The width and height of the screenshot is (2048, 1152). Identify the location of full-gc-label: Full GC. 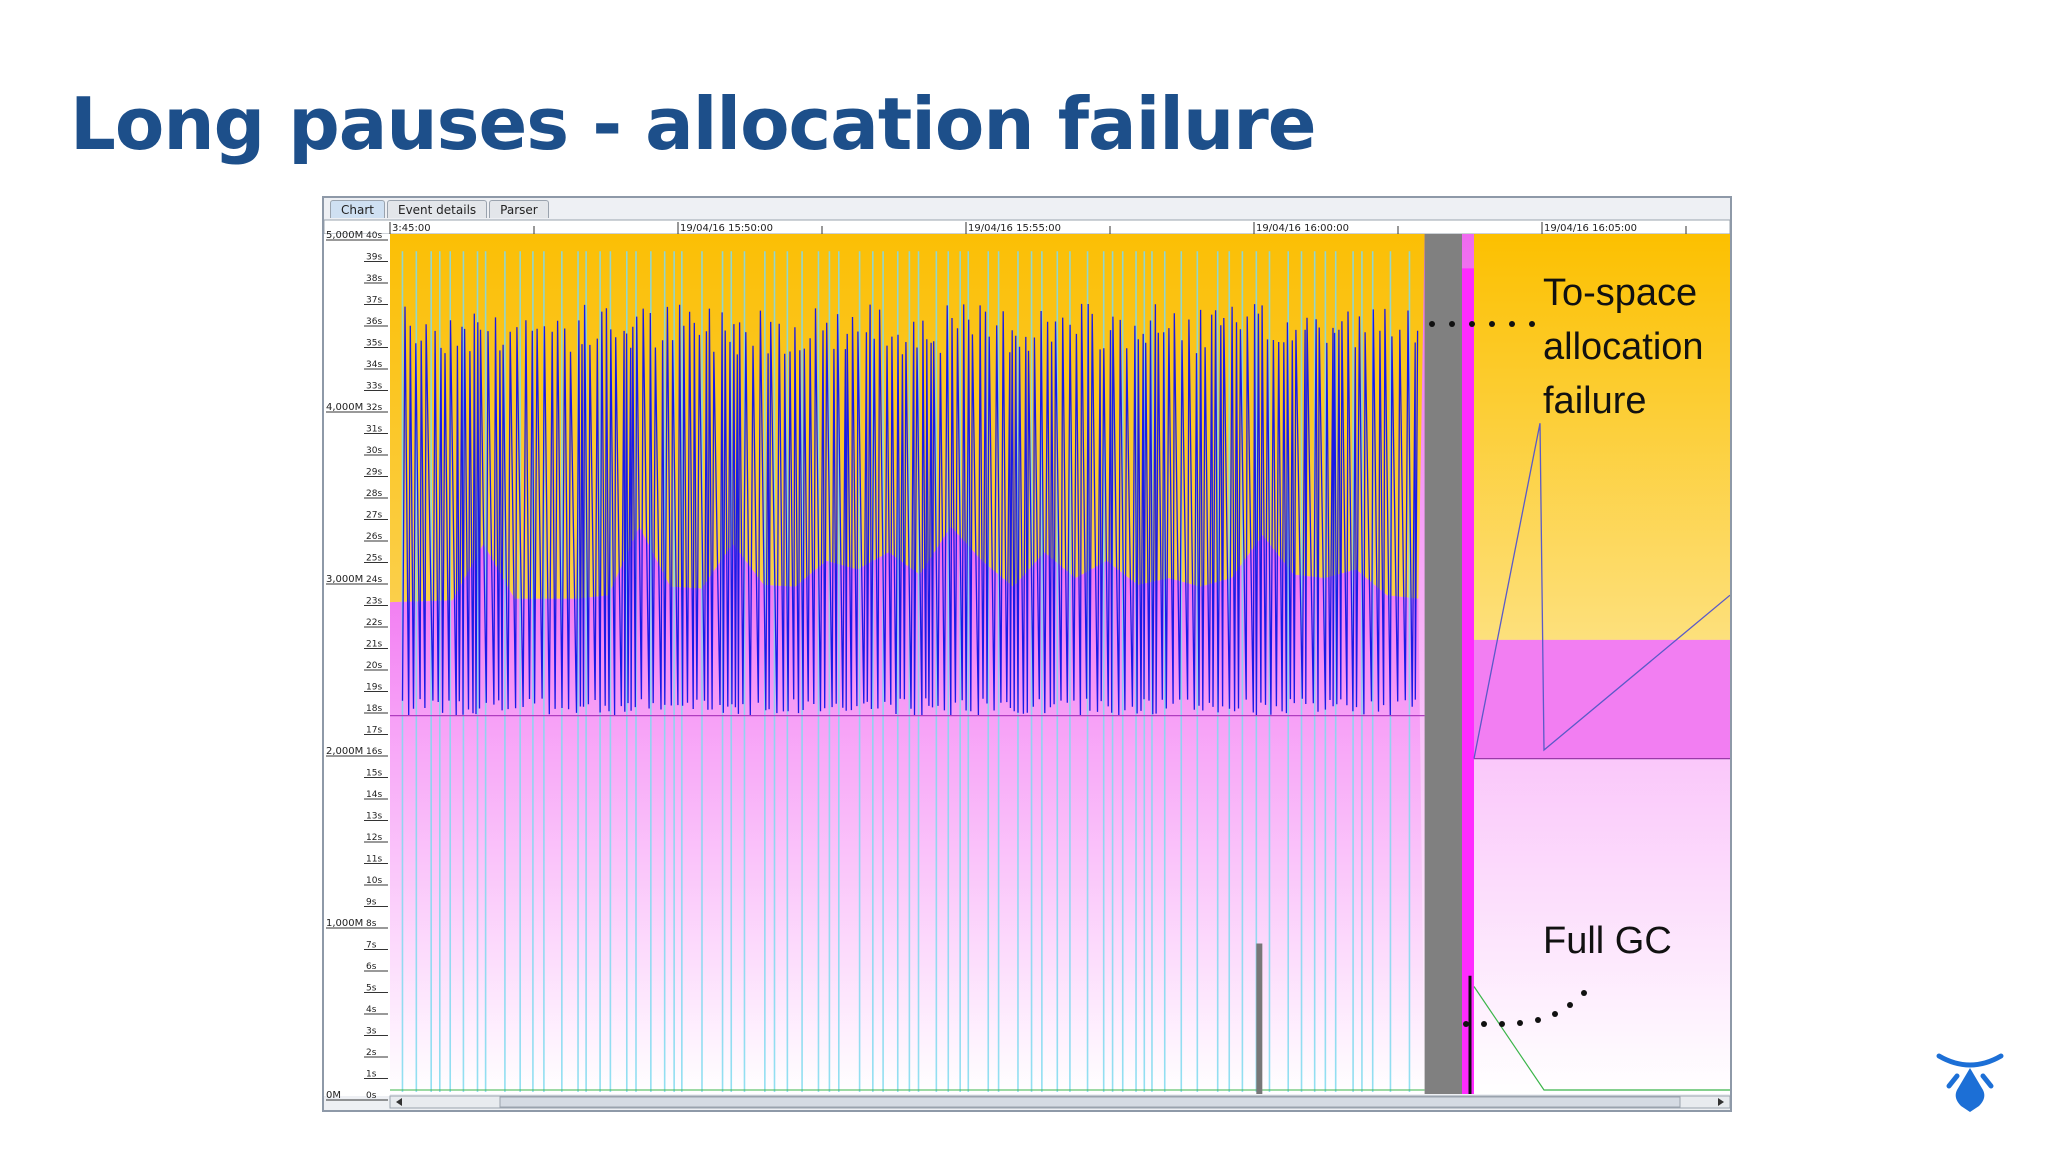
(1607, 941).